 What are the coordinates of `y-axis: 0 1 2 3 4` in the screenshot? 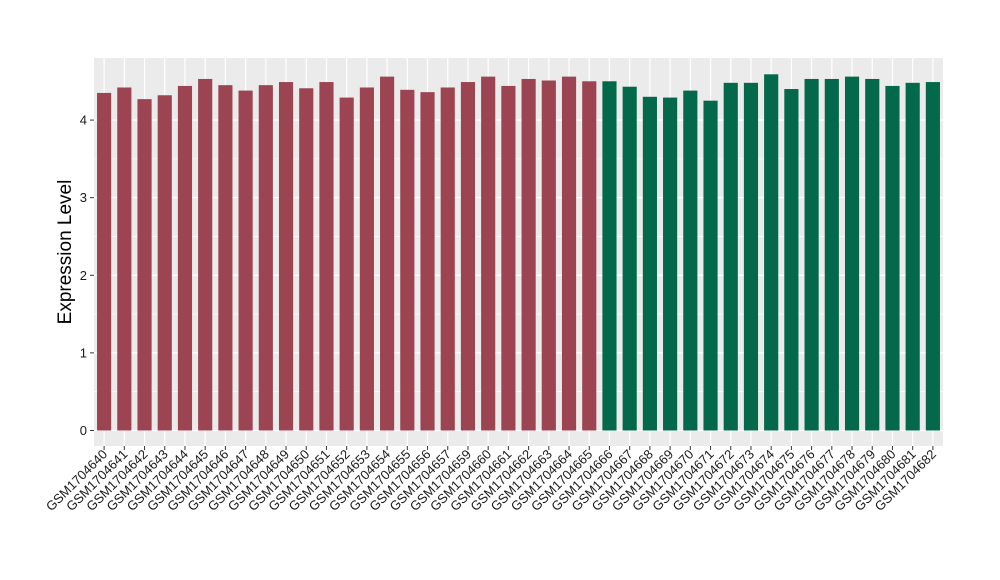 It's located at (87, 275).